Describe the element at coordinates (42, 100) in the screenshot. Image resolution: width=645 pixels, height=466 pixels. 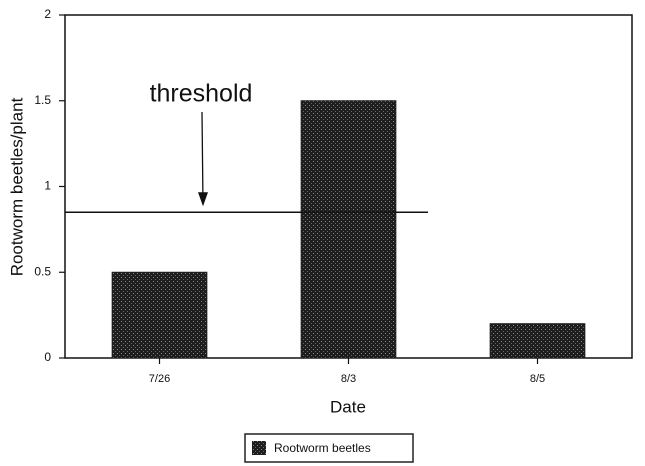
I see `y-tick-label: 1.5` at that location.